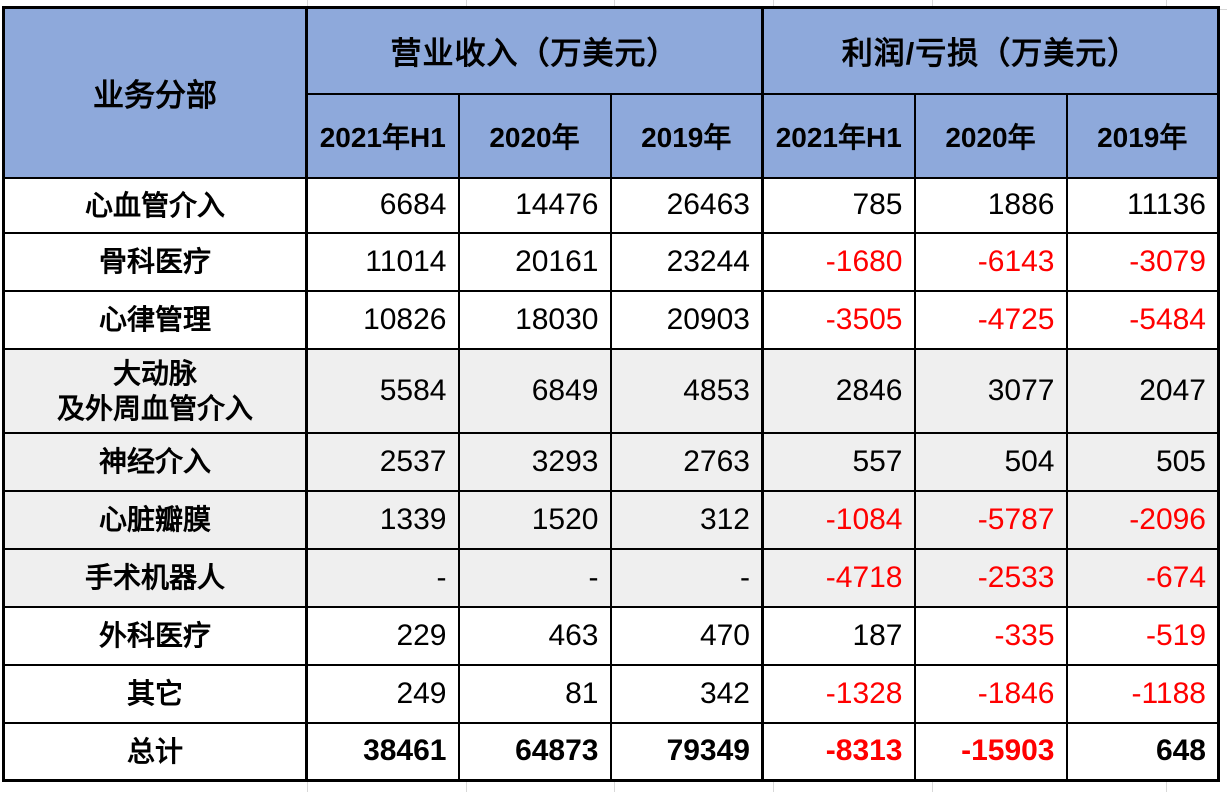 The width and height of the screenshot is (1227, 792). What do you see at coordinates (534, 519) in the screenshot?
I see `value-cell: 1520` at bounding box center [534, 519].